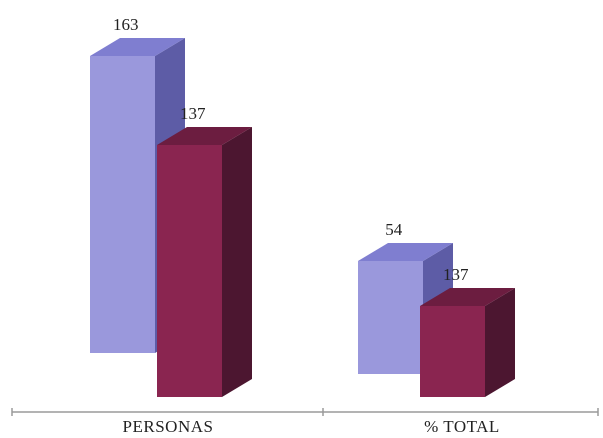 Image resolution: width=603 pixels, height=438 pixels. Describe the element at coordinates (311, 426) in the screenshot. I see `category-labels: PERSONAS % TOTAL` at that location.